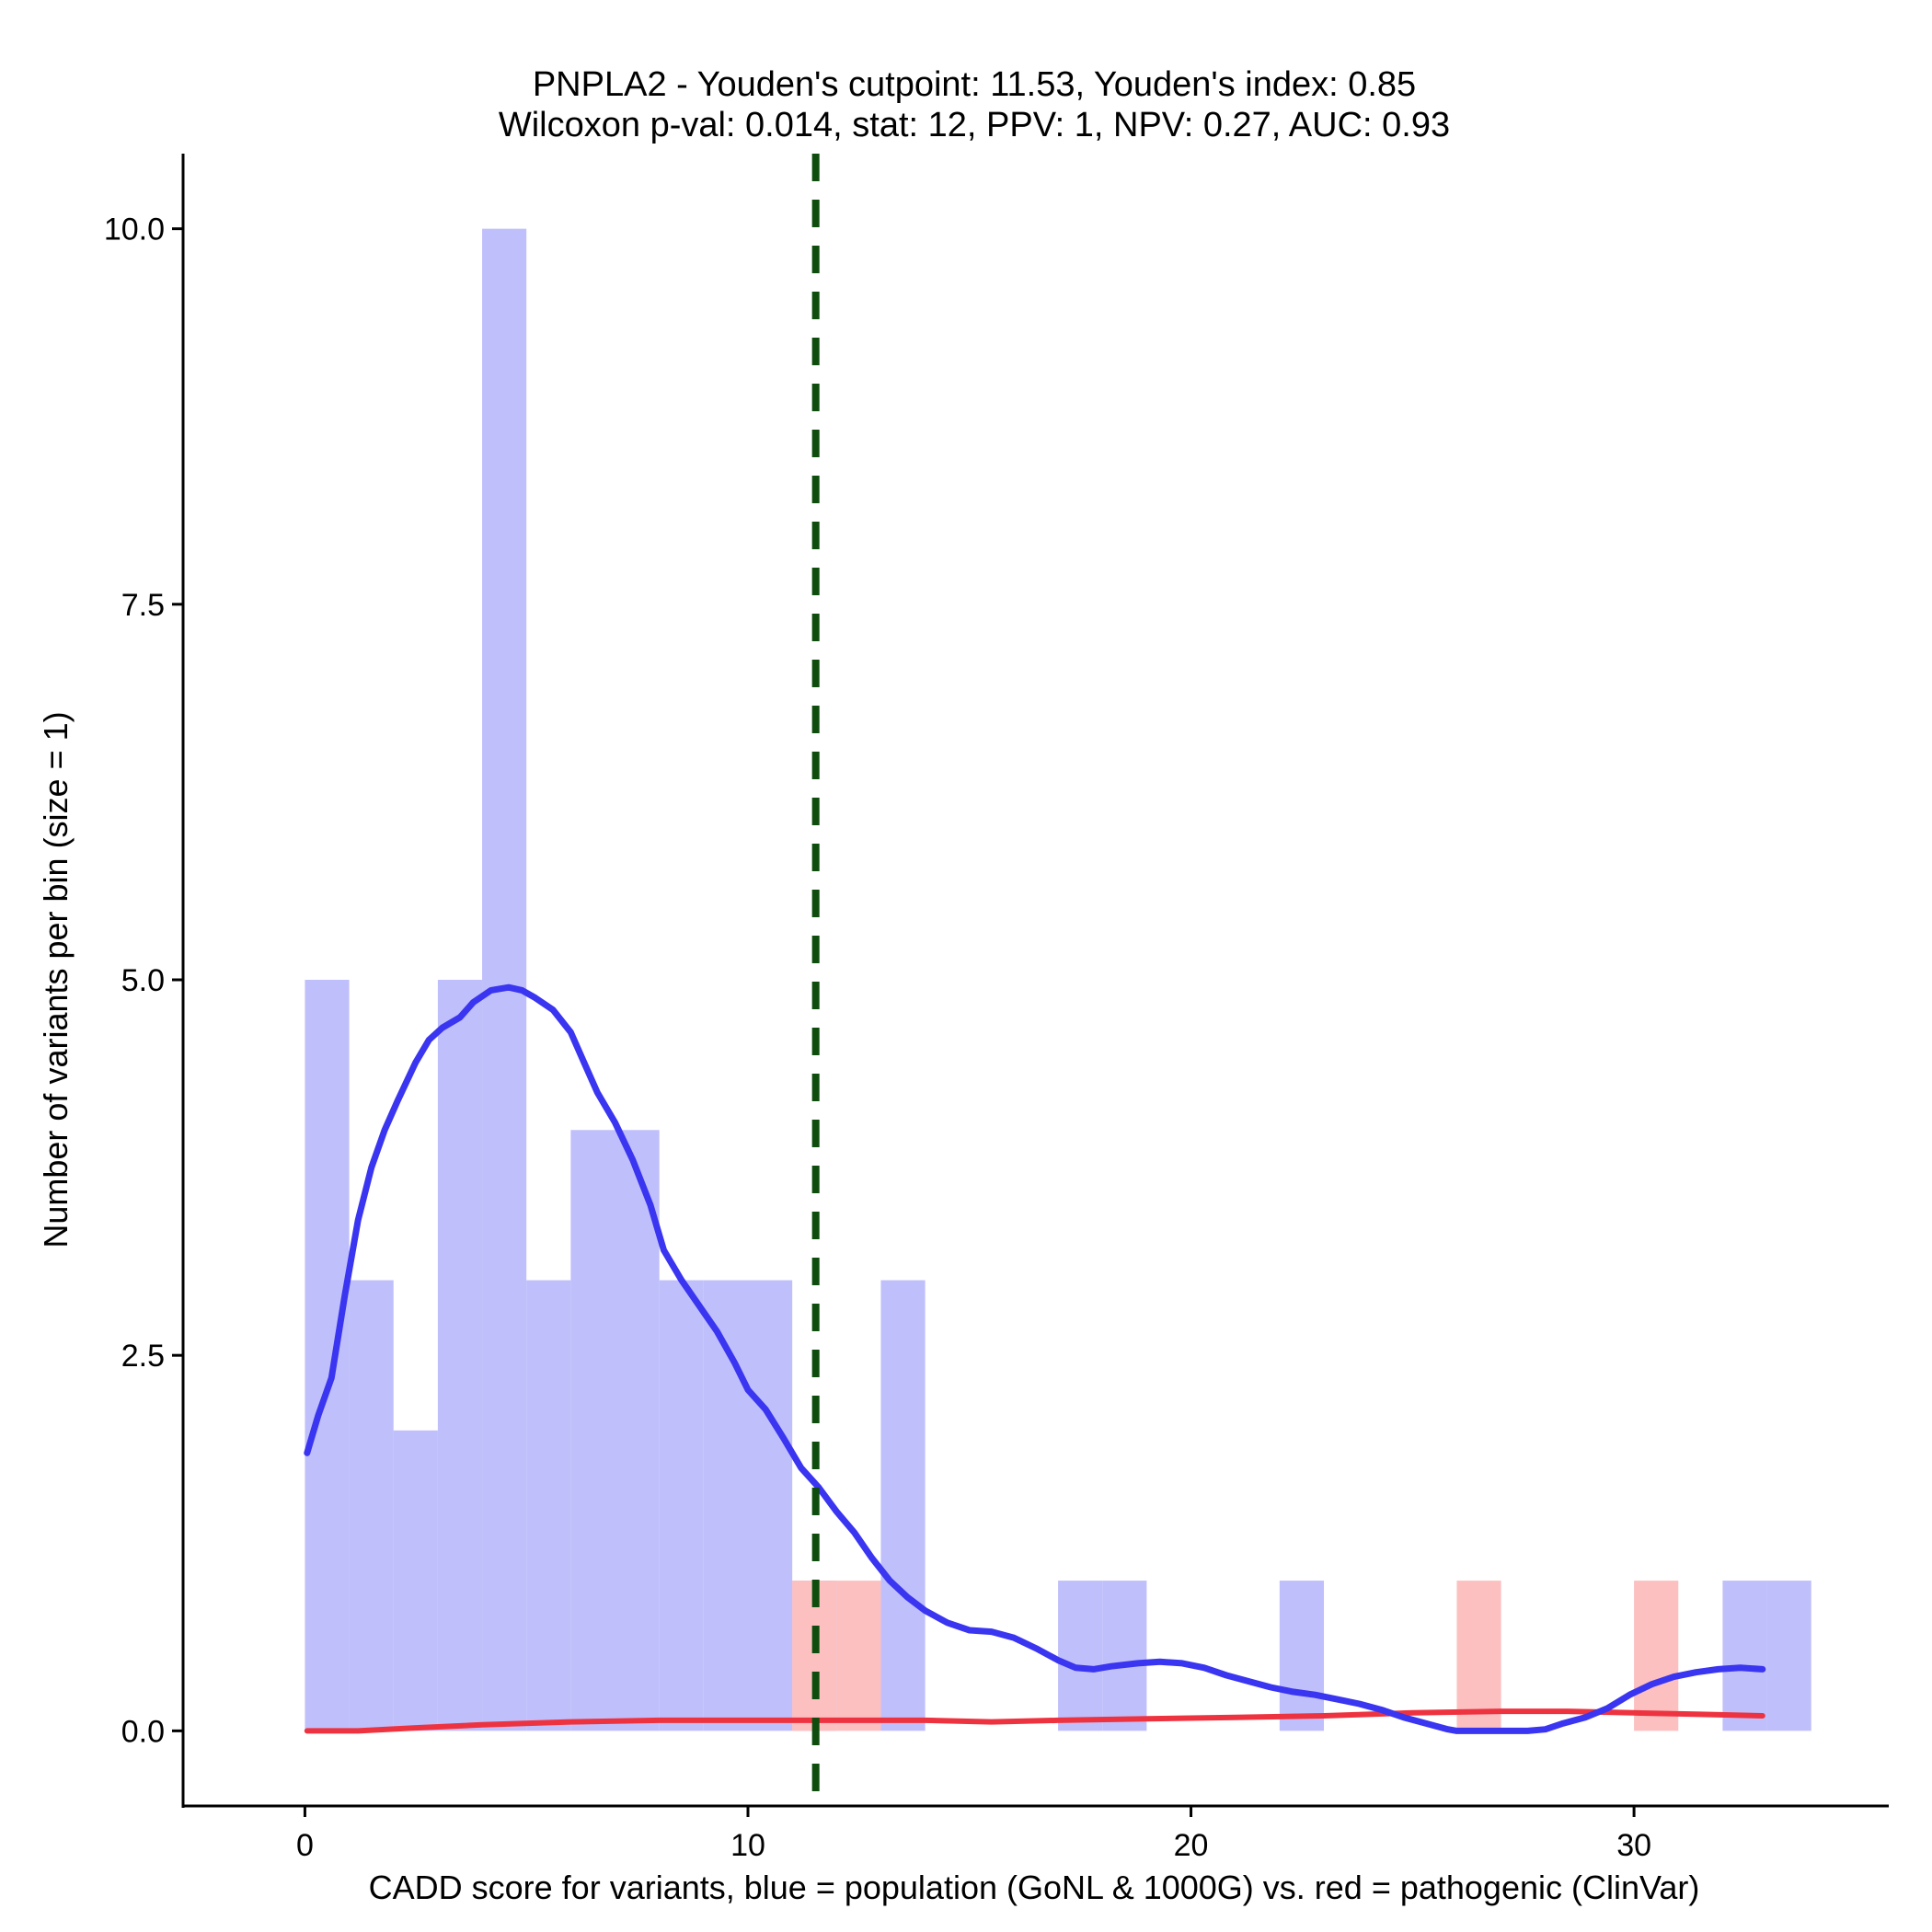  What do you see at coordinates (1633, 1845) in the screenshot?
I see `x-tick-label: 30` at bounding box center [1633, 1845].